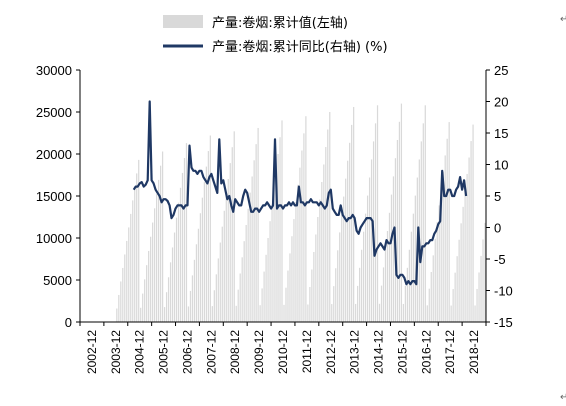  Describe the element at coordinates (503, 291) in the screenshot. I see `right-tick-label: -10` at that location.